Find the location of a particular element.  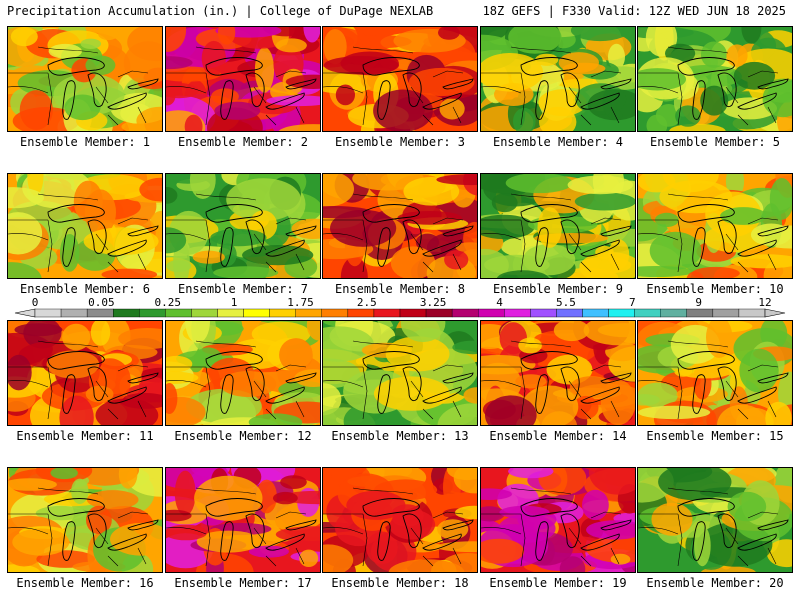

colorbar-tick-label: 3.25 is located at coordinates (433, 302).